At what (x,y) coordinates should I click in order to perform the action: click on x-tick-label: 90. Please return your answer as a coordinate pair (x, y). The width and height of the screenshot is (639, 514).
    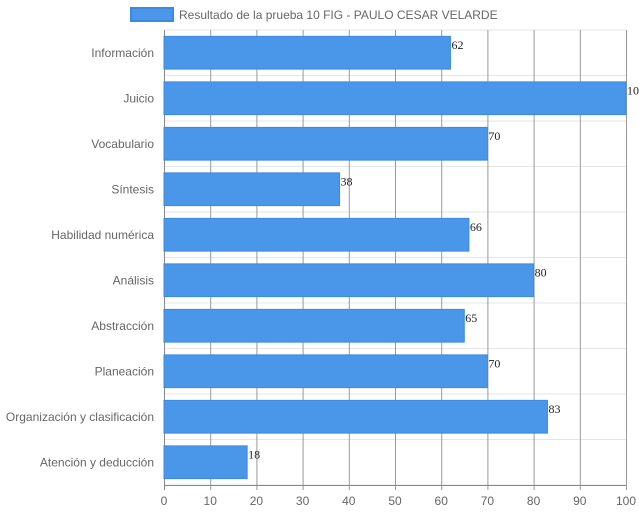
    Looking at the image, I should click on (580, 501).